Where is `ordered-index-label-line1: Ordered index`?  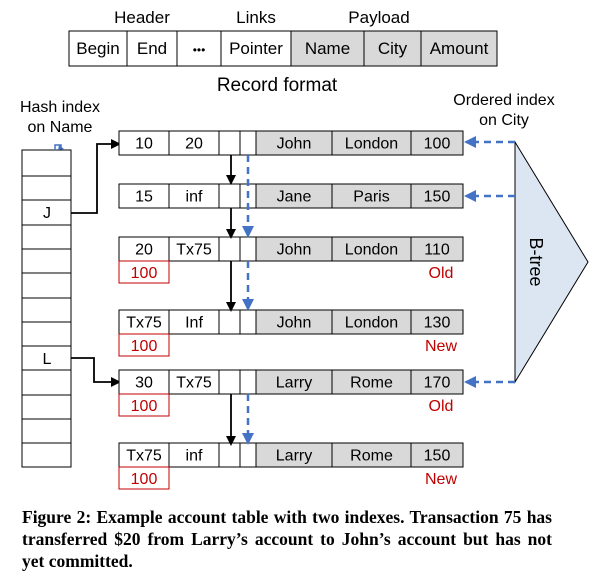 ordered-index-label-line1: Ordered index is located at coordinates (503, 100).